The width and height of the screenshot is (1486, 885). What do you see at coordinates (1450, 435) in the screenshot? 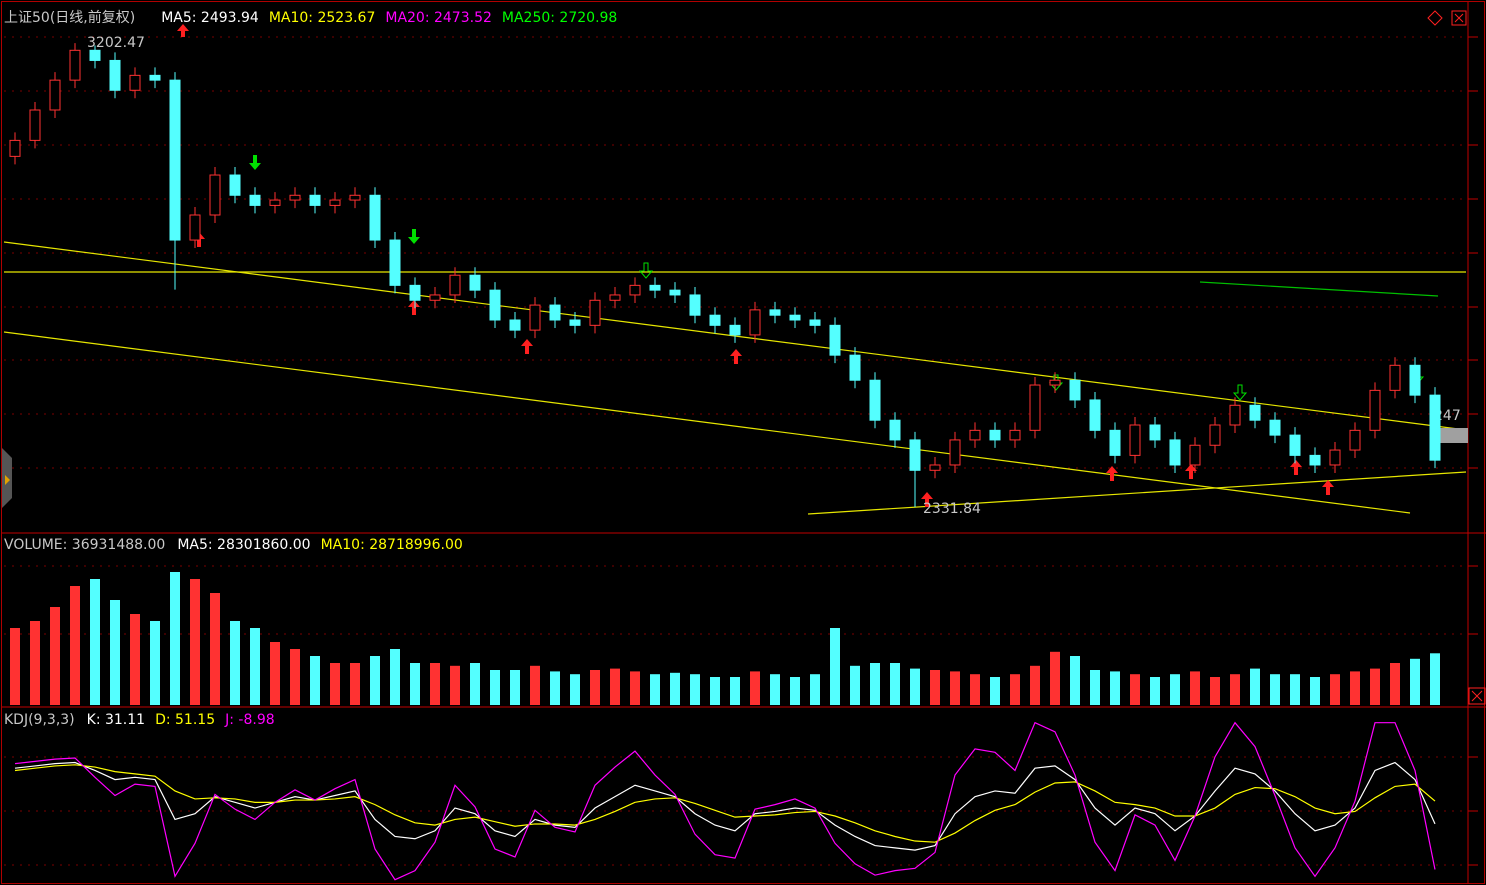
I see `price-marker` at bounding box center [1450, 435].